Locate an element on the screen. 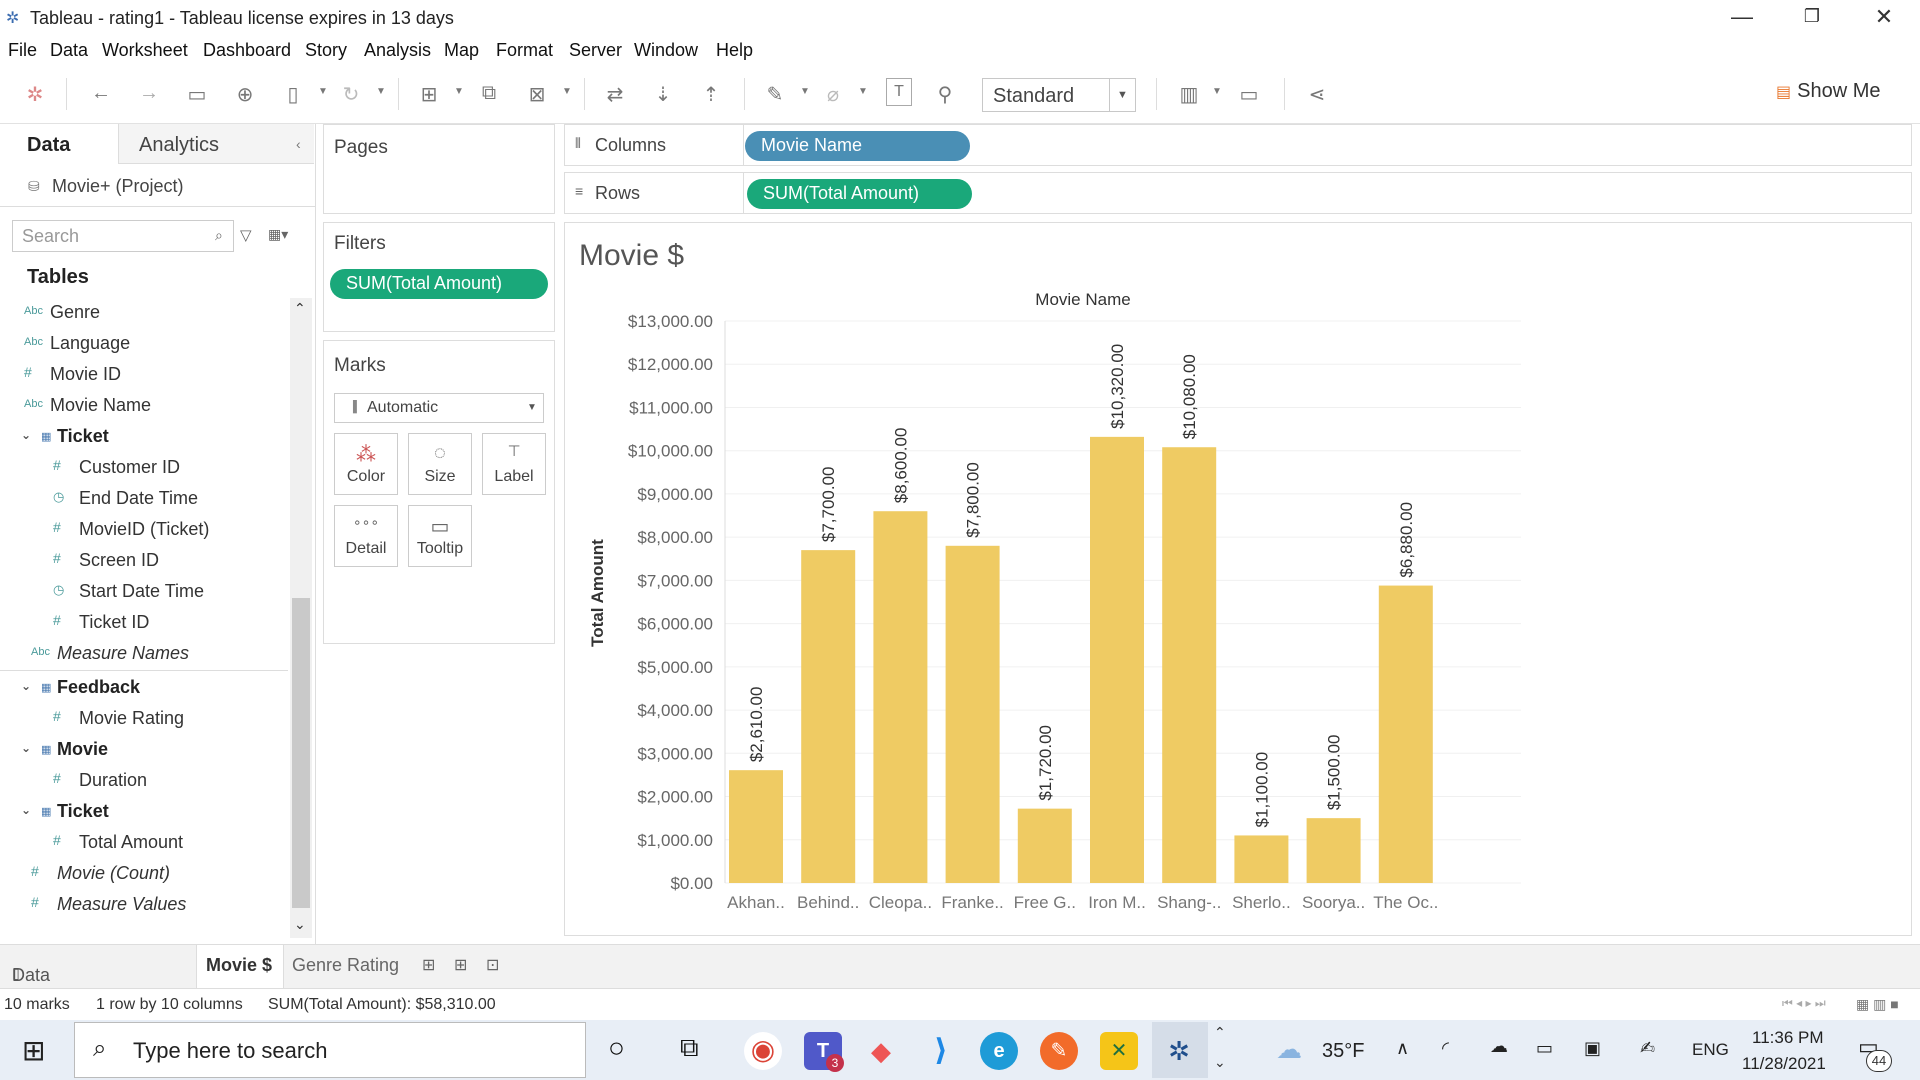 The width and height of the screenshot is (1920, 1080). tab-movie-active is located at coordinates (240, 967).